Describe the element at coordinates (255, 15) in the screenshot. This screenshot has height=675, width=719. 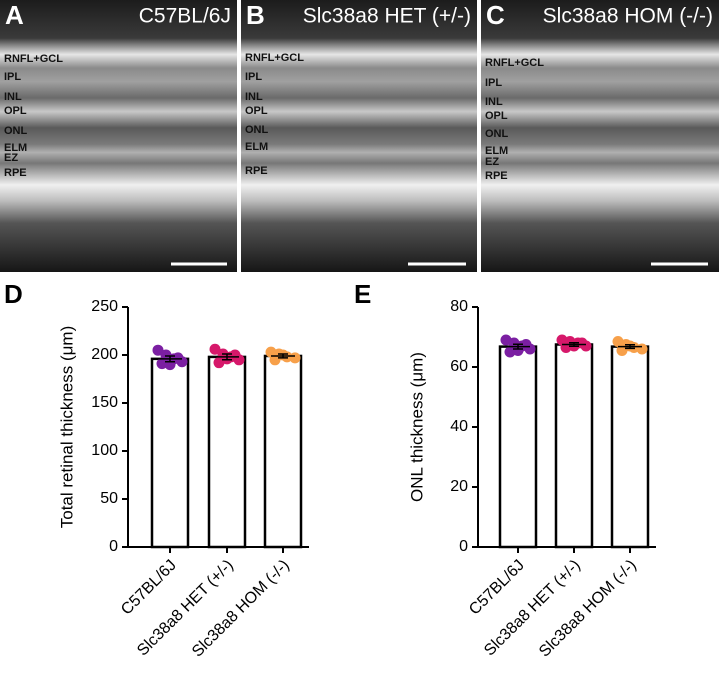
I see `panel-label: B` at that location.